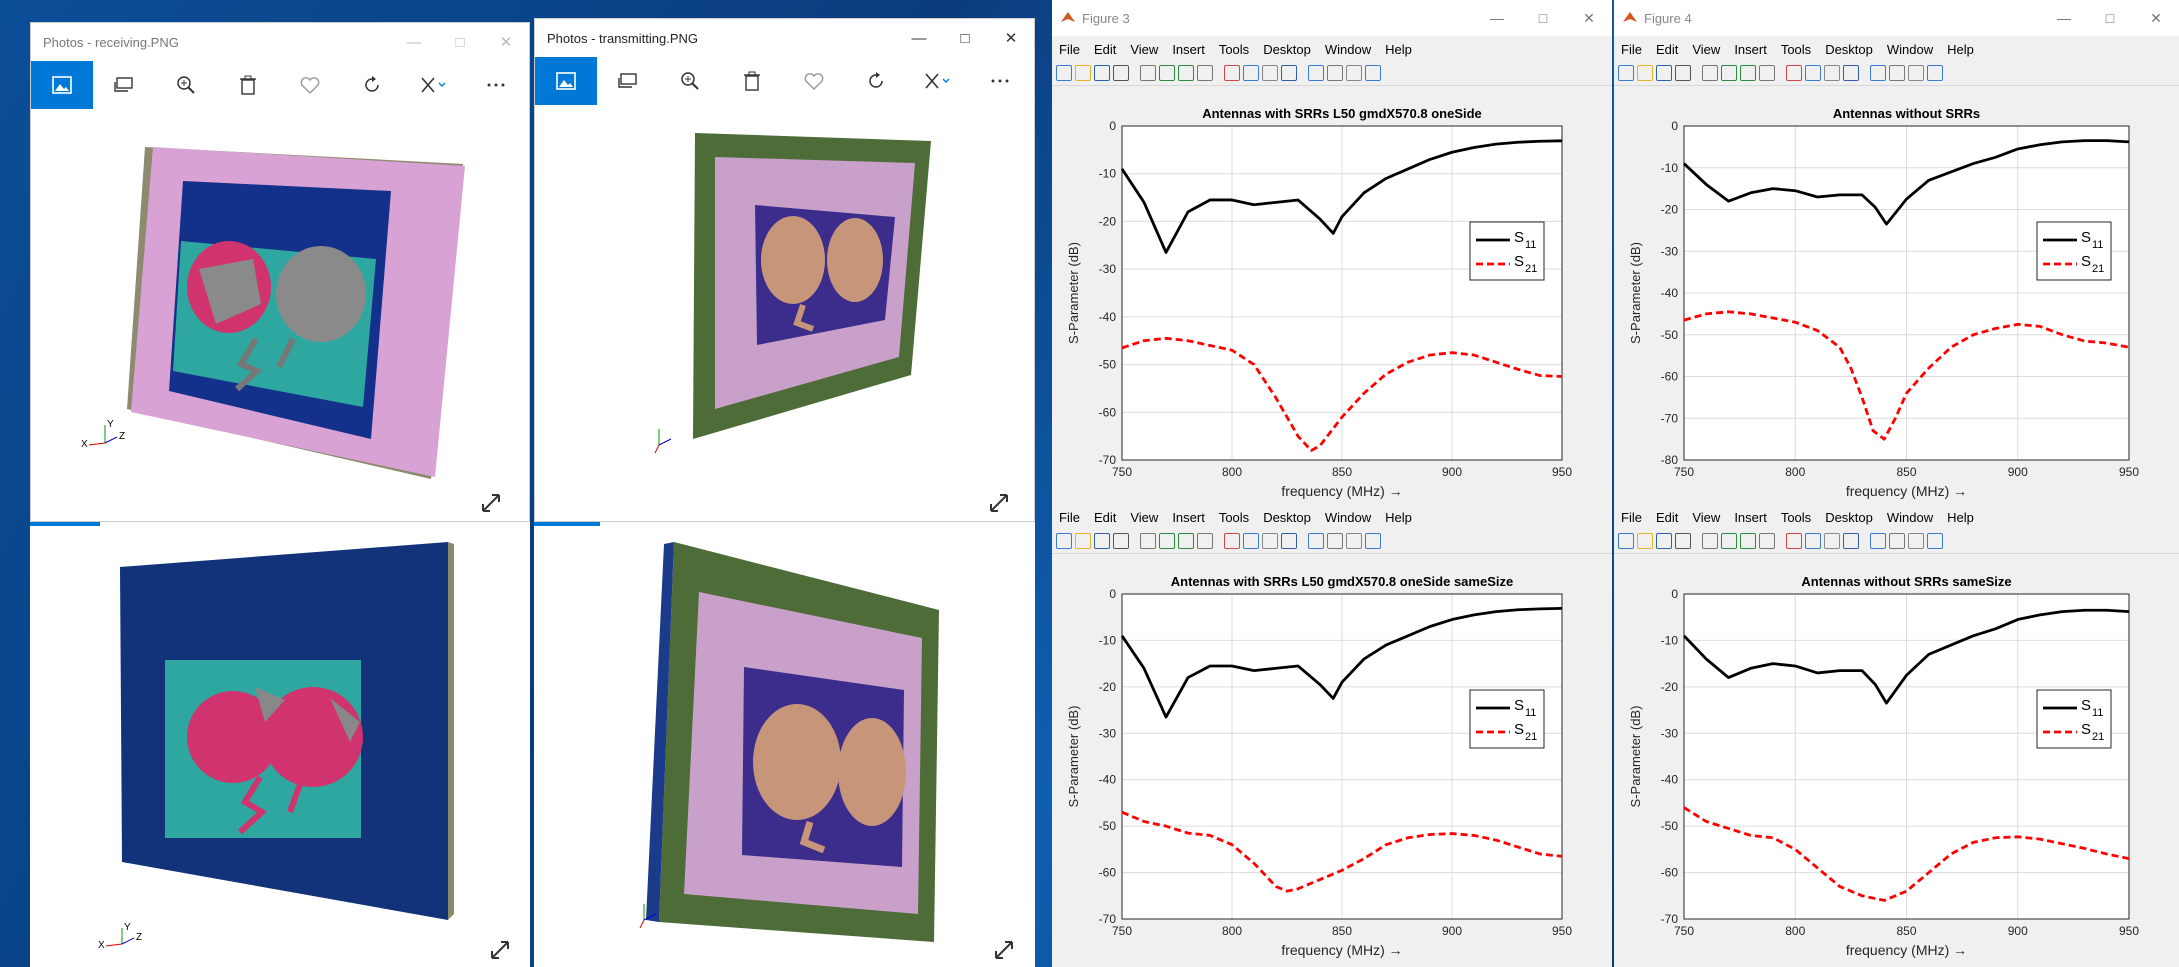 This screenshot has height=967, width=2179. Describe the element at coordinates (124, 85) in the screenshot. I see `slideshow-icon` at that location.